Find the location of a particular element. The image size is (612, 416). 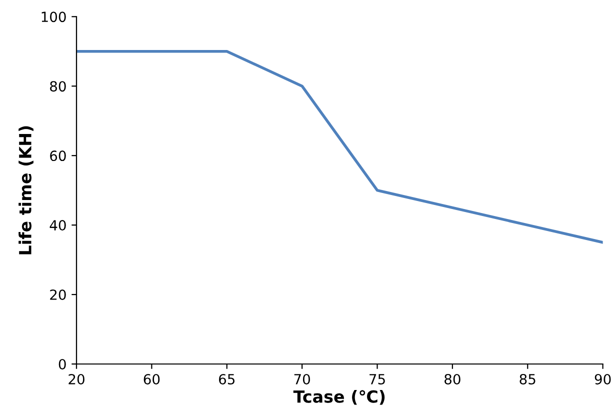

x-tick-label: 75 is located at coordinates (377, 379).